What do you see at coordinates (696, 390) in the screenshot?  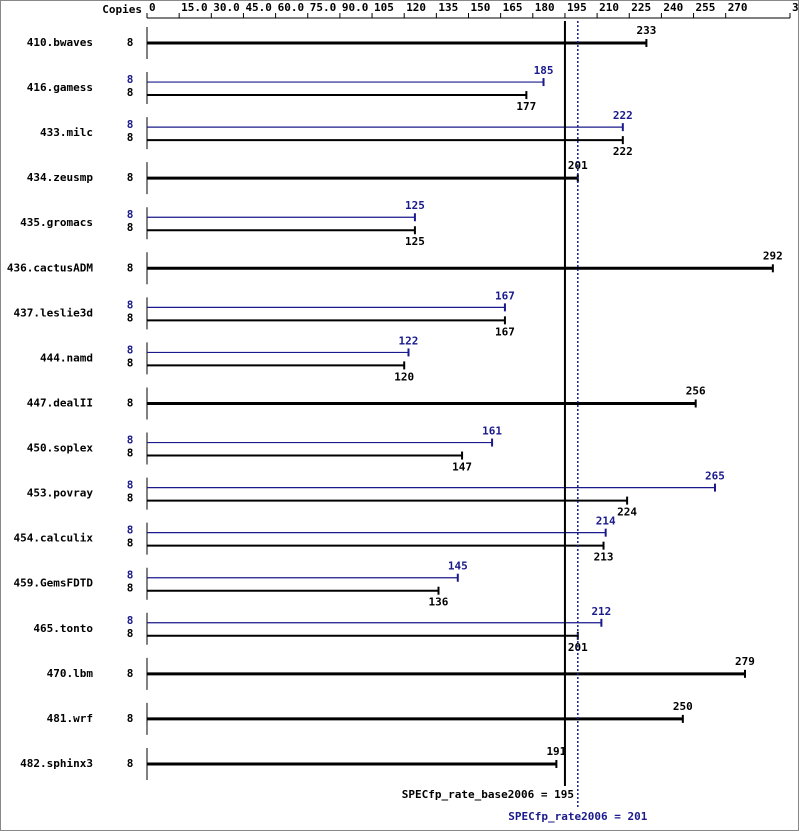 I see `value-label: 256` at bounding box center [696, 390].